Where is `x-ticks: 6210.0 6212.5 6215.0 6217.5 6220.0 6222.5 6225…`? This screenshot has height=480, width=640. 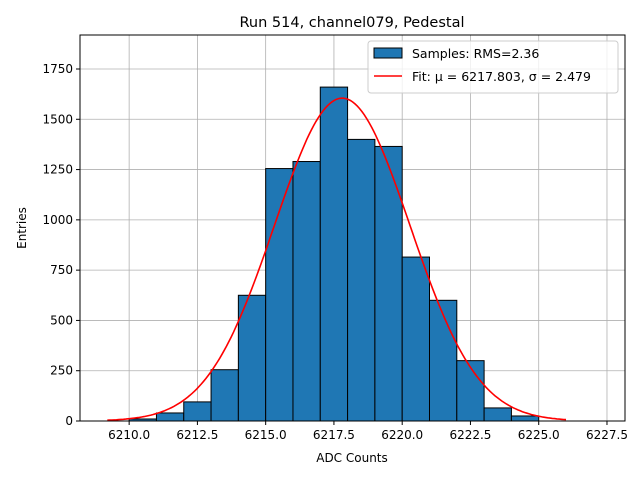 x-ticks: 6210.0 6212.5 6215.0 6217.5 6220.0 6222.5 6225… is located at coordinates (368, 431).